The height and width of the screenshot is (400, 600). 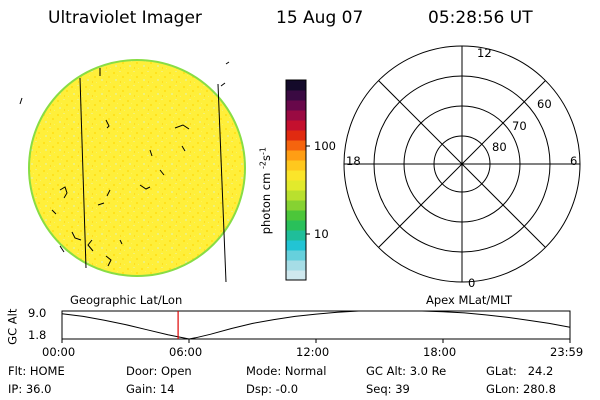 I want to click on altitude-tick-min: 1.8, so click(x=37, y=335).